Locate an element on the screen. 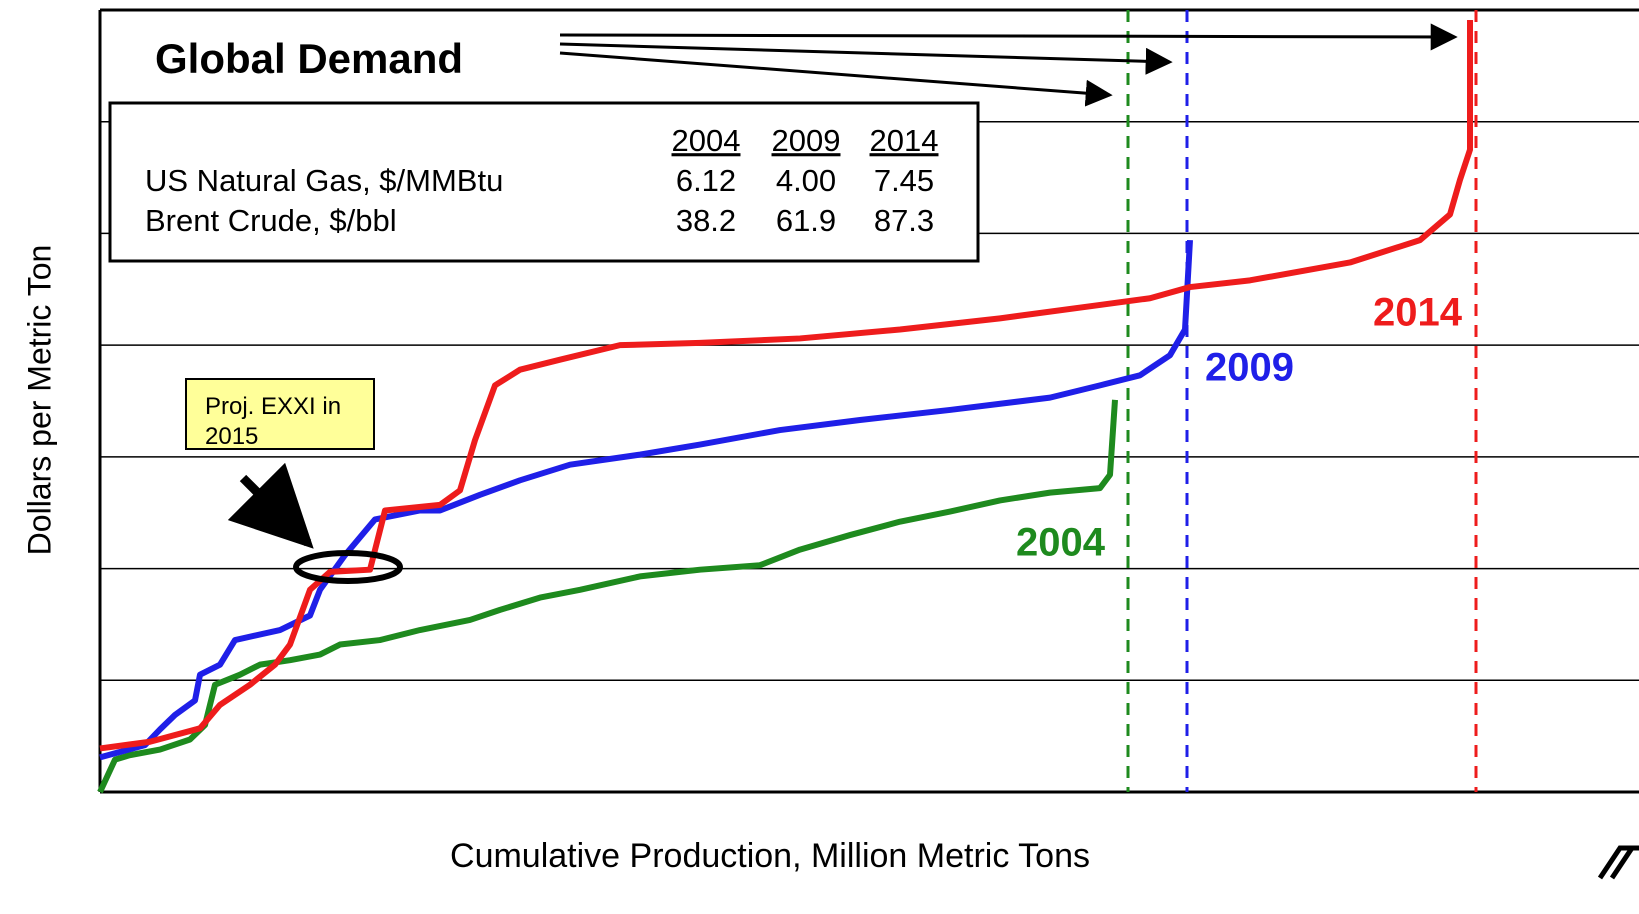 The width and height of the screenshot is (1639, 914). table-row-label: Brent Crude, $/bbl is located at coordinates (271, 220).